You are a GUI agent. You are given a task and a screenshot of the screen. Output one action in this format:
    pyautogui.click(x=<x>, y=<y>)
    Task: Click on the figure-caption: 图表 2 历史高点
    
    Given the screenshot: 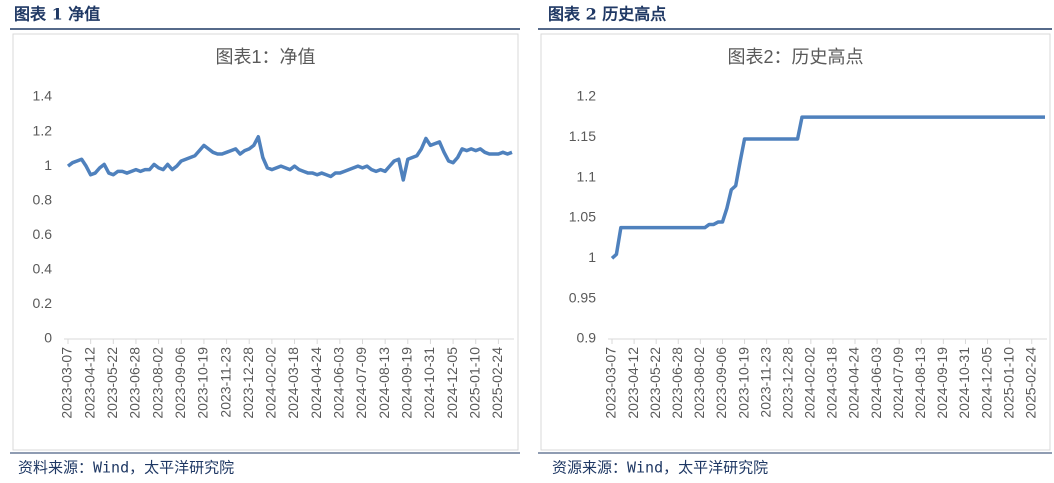 What is the action you would take?
    pyautogui.click(x=607, y=14)
    